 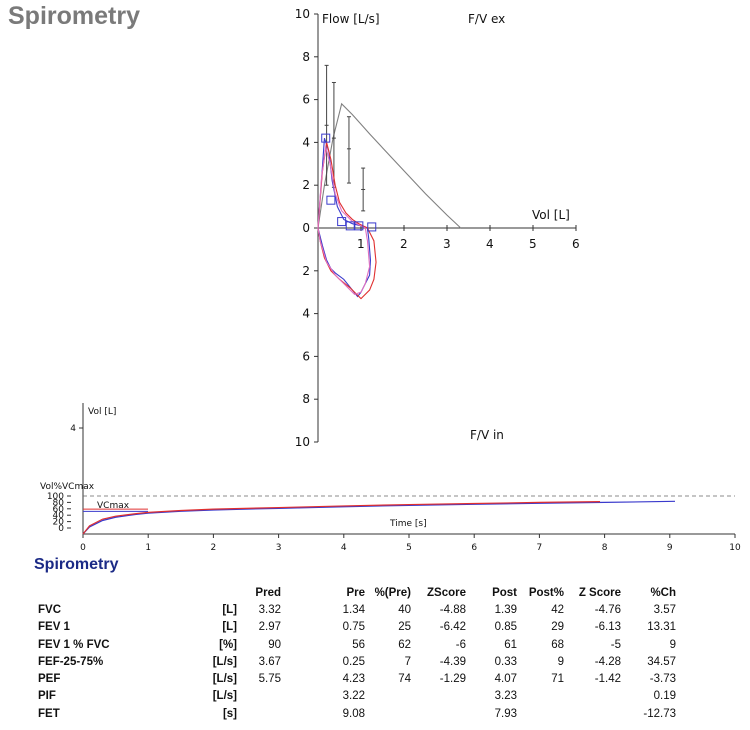 What do you see at coordinates (268, 592) in the screenshot?
I see `header-pred: Pred` at bounding box center [268, 592].